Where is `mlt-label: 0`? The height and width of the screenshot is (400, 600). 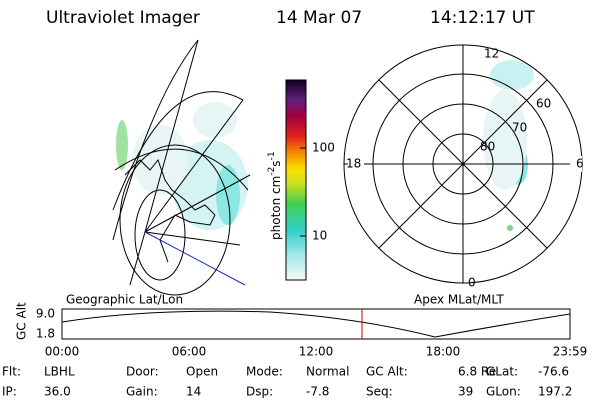 mlt-label: 0 is located at coordinates (472, 283).